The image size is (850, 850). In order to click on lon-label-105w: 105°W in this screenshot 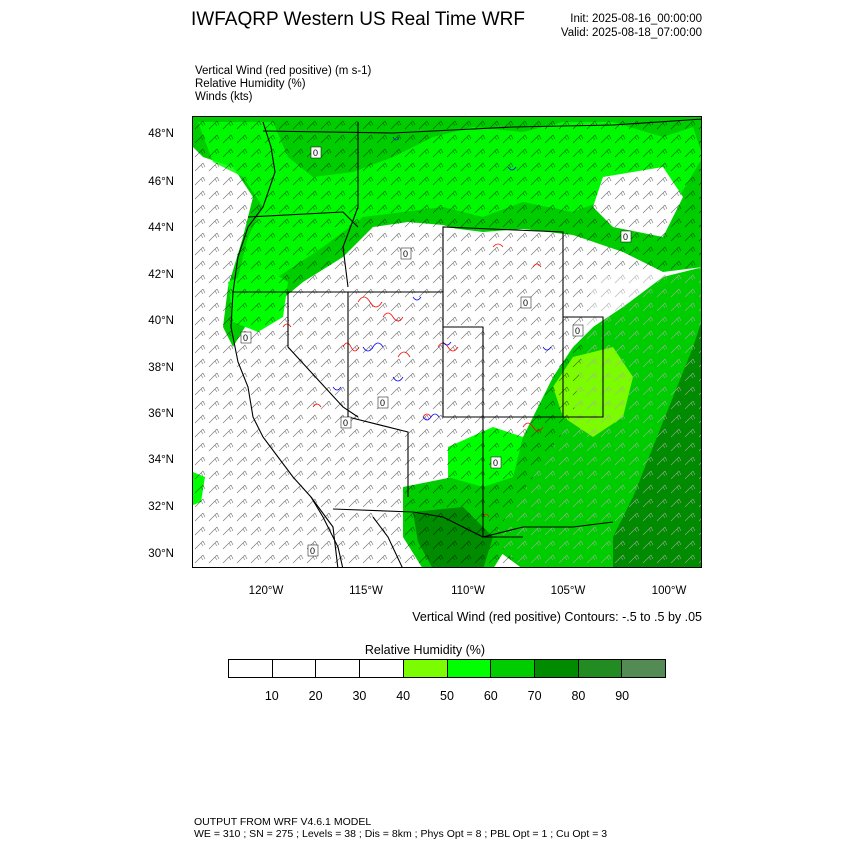, I will do `click(568, 591)`.